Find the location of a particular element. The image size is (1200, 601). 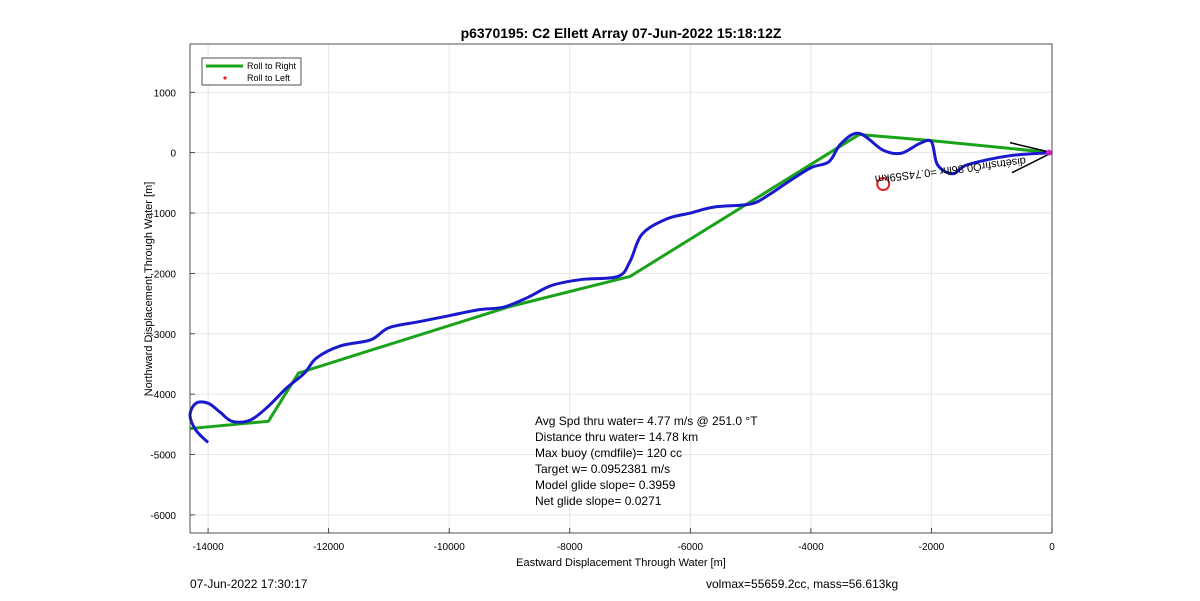

stat-avg-speed: Avg Spd thru water= 4.77 m/s @ 251.0 °T is located at coordinates (646, 421).